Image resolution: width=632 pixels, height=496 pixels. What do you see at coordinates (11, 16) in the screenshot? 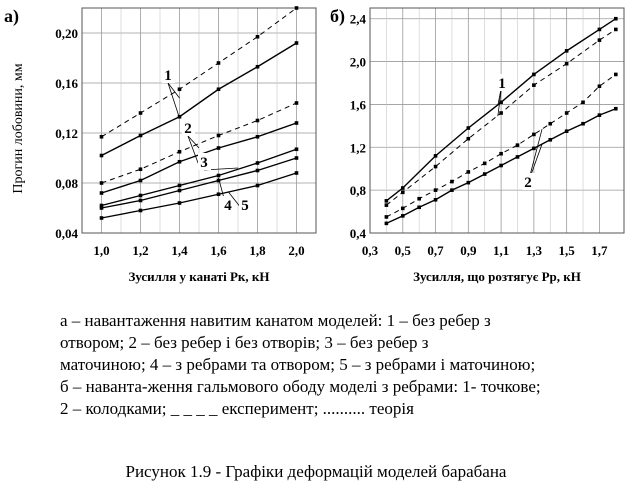
I see `panel-label: а)` at bounding box center [11, 16].